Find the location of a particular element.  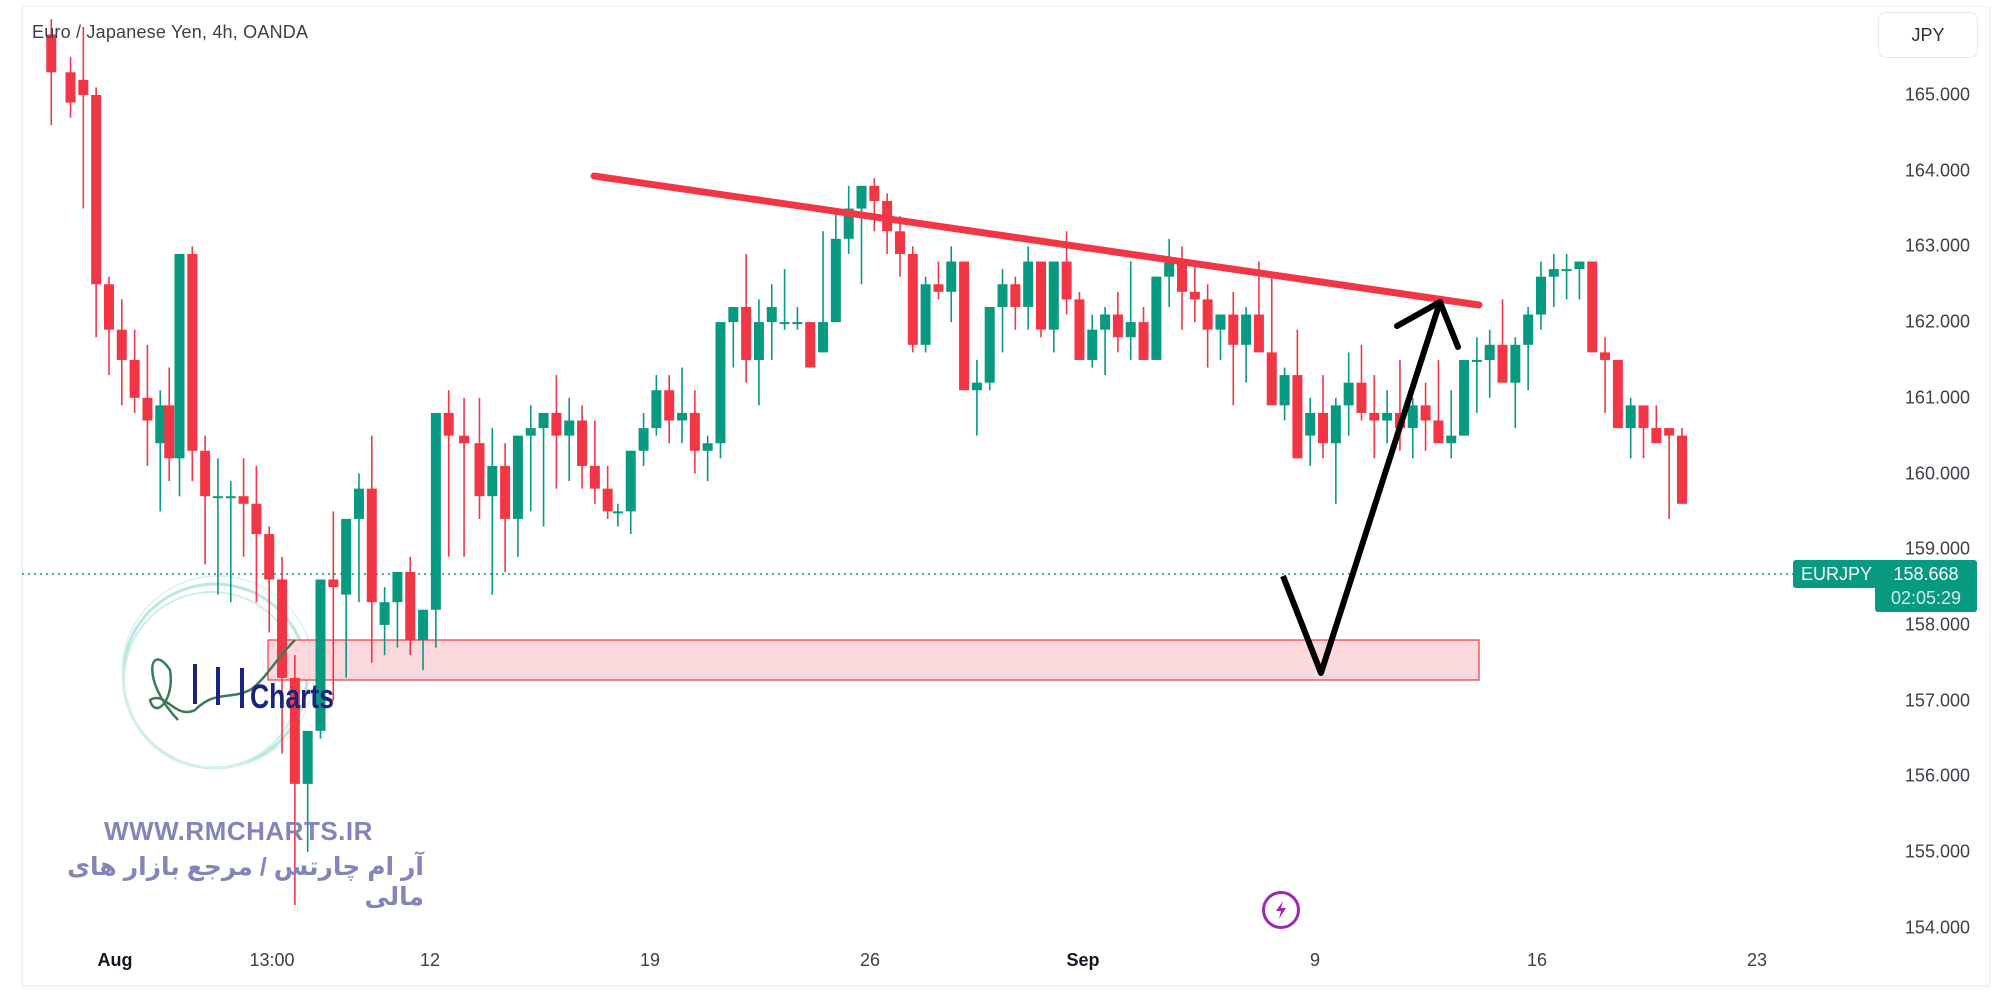

support-zone is located at coordinates (873, 660).